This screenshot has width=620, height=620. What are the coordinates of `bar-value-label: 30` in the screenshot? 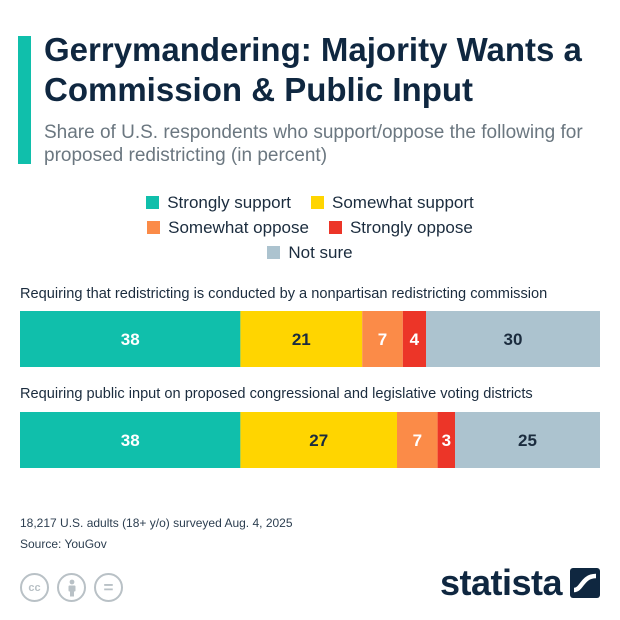 It's located at (513, 339).